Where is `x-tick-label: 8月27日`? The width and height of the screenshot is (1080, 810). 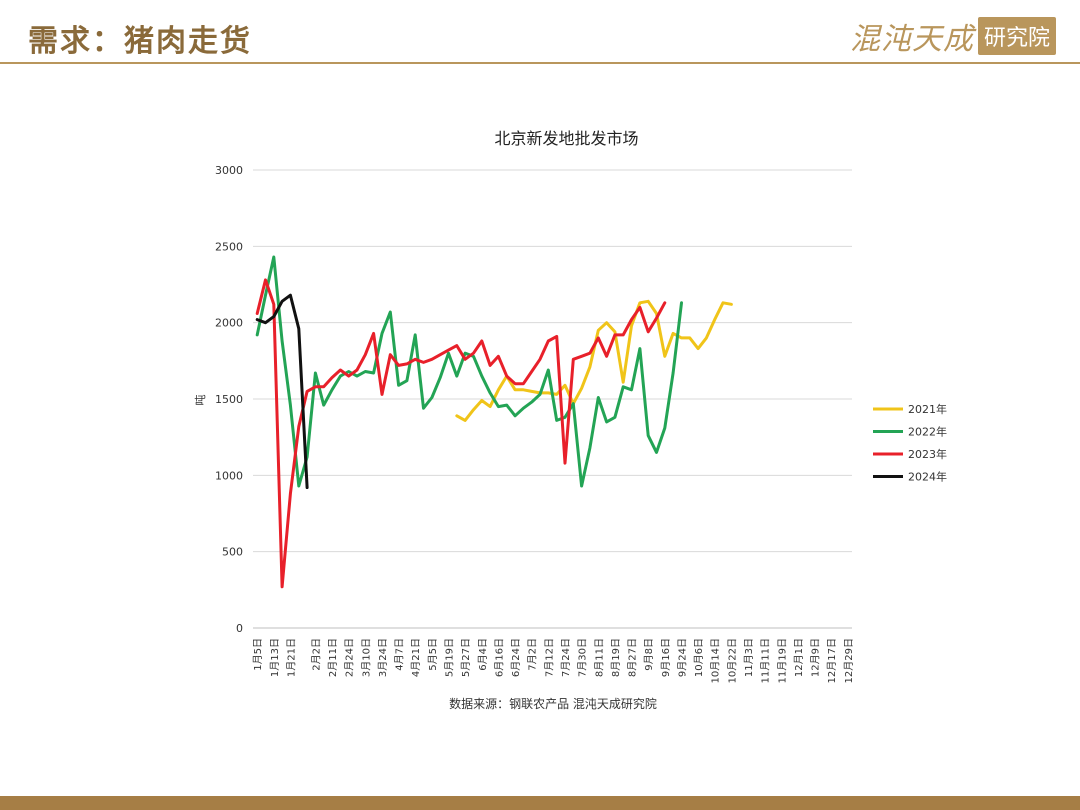 x-tick-label: 8月27日 is located at coordinates (633, 657).